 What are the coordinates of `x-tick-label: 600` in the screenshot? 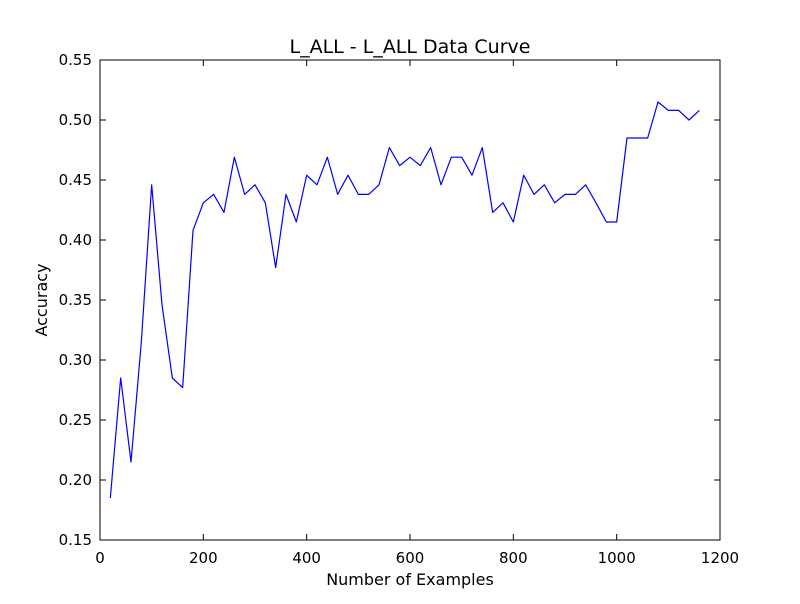 It's located at (410, 558).